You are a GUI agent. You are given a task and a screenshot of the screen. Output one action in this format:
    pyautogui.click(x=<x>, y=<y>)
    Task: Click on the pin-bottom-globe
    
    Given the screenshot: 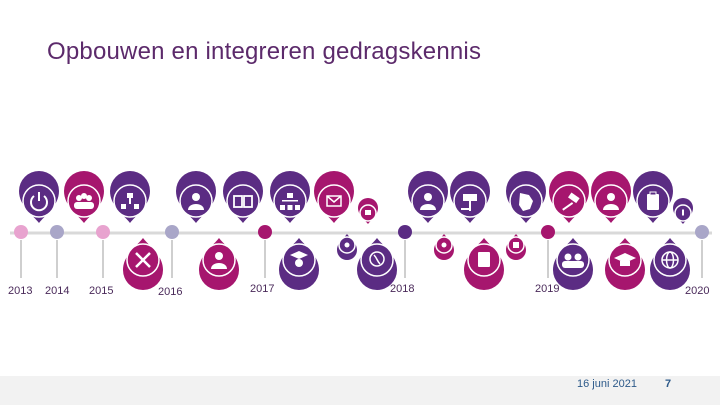 What is the action you would take?
    pyautogui.click(x=670, y=264)
    